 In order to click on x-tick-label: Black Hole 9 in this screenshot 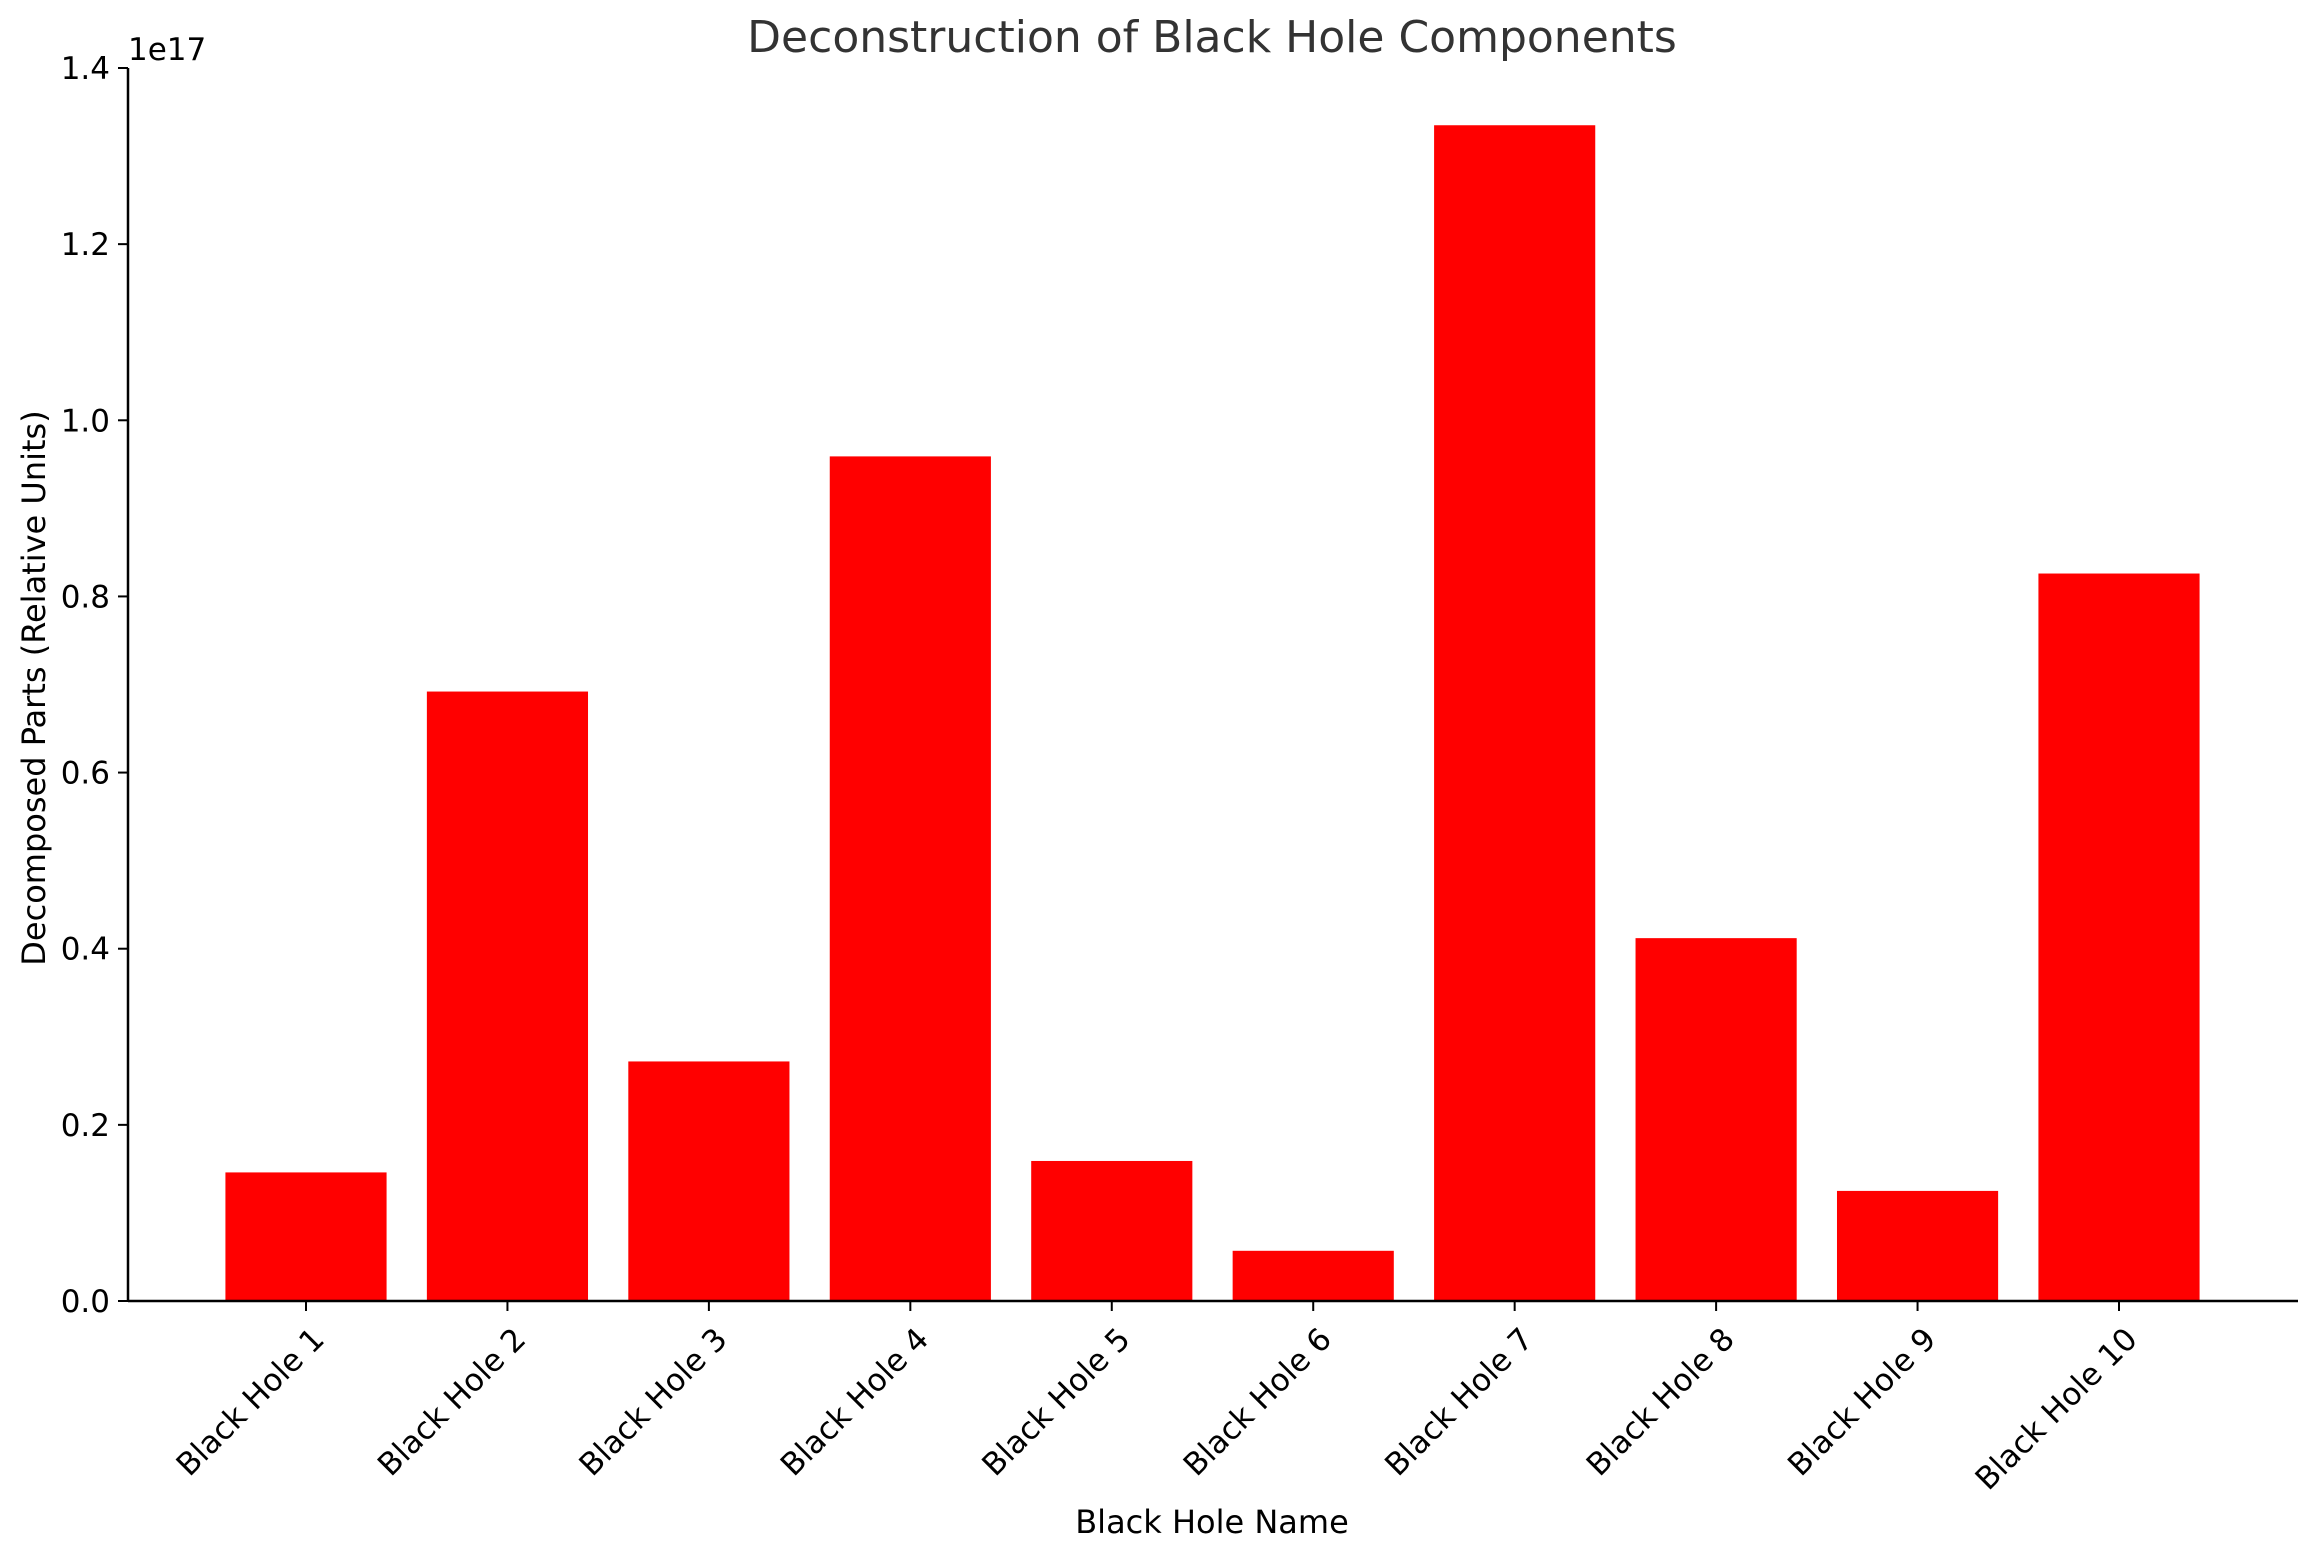, I will do `click(1862, 1402)`.